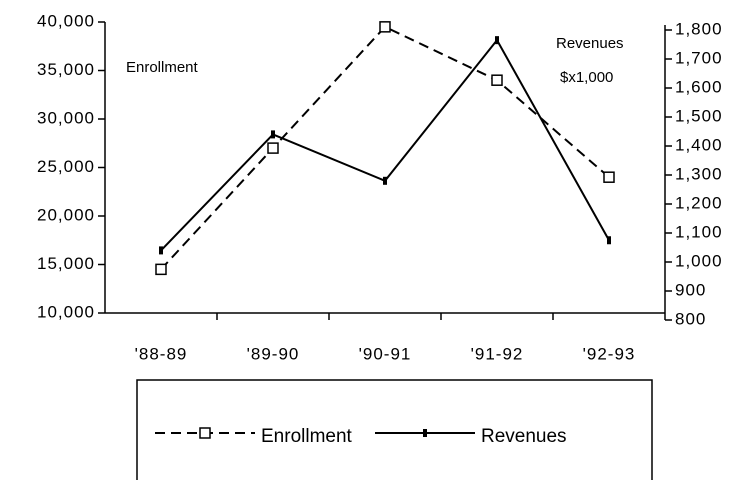  What do you see at coordinates (66, 263) in the screenshot?
I see `y-tick-label: 15,000` at bounding box center [66, 263].